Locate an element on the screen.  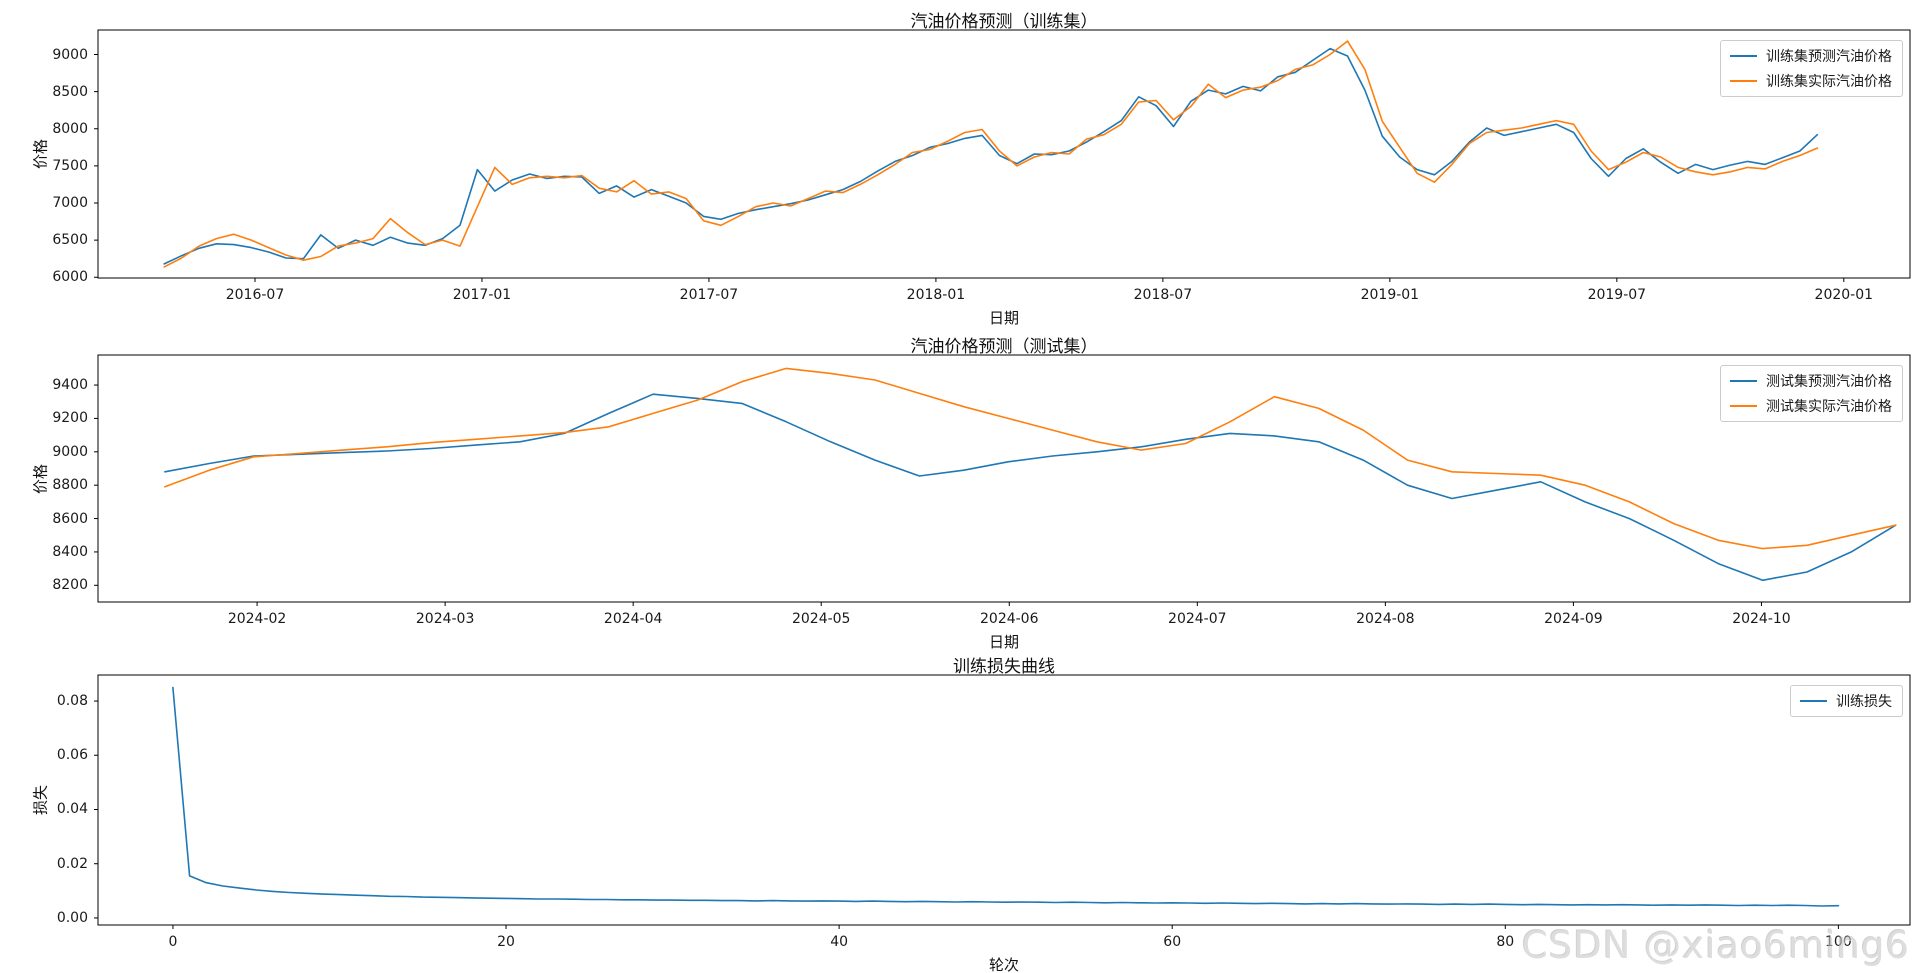
x-tick-label: 2024-10 is located at coordinates (1761, 619).